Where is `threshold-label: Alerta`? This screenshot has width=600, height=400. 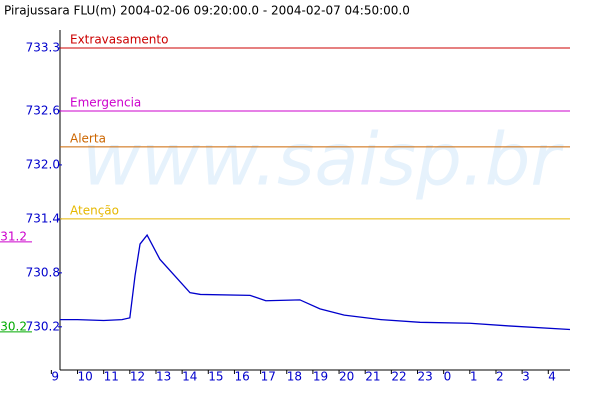 threshold-label: Alerta is located at coordinates (88, 138).